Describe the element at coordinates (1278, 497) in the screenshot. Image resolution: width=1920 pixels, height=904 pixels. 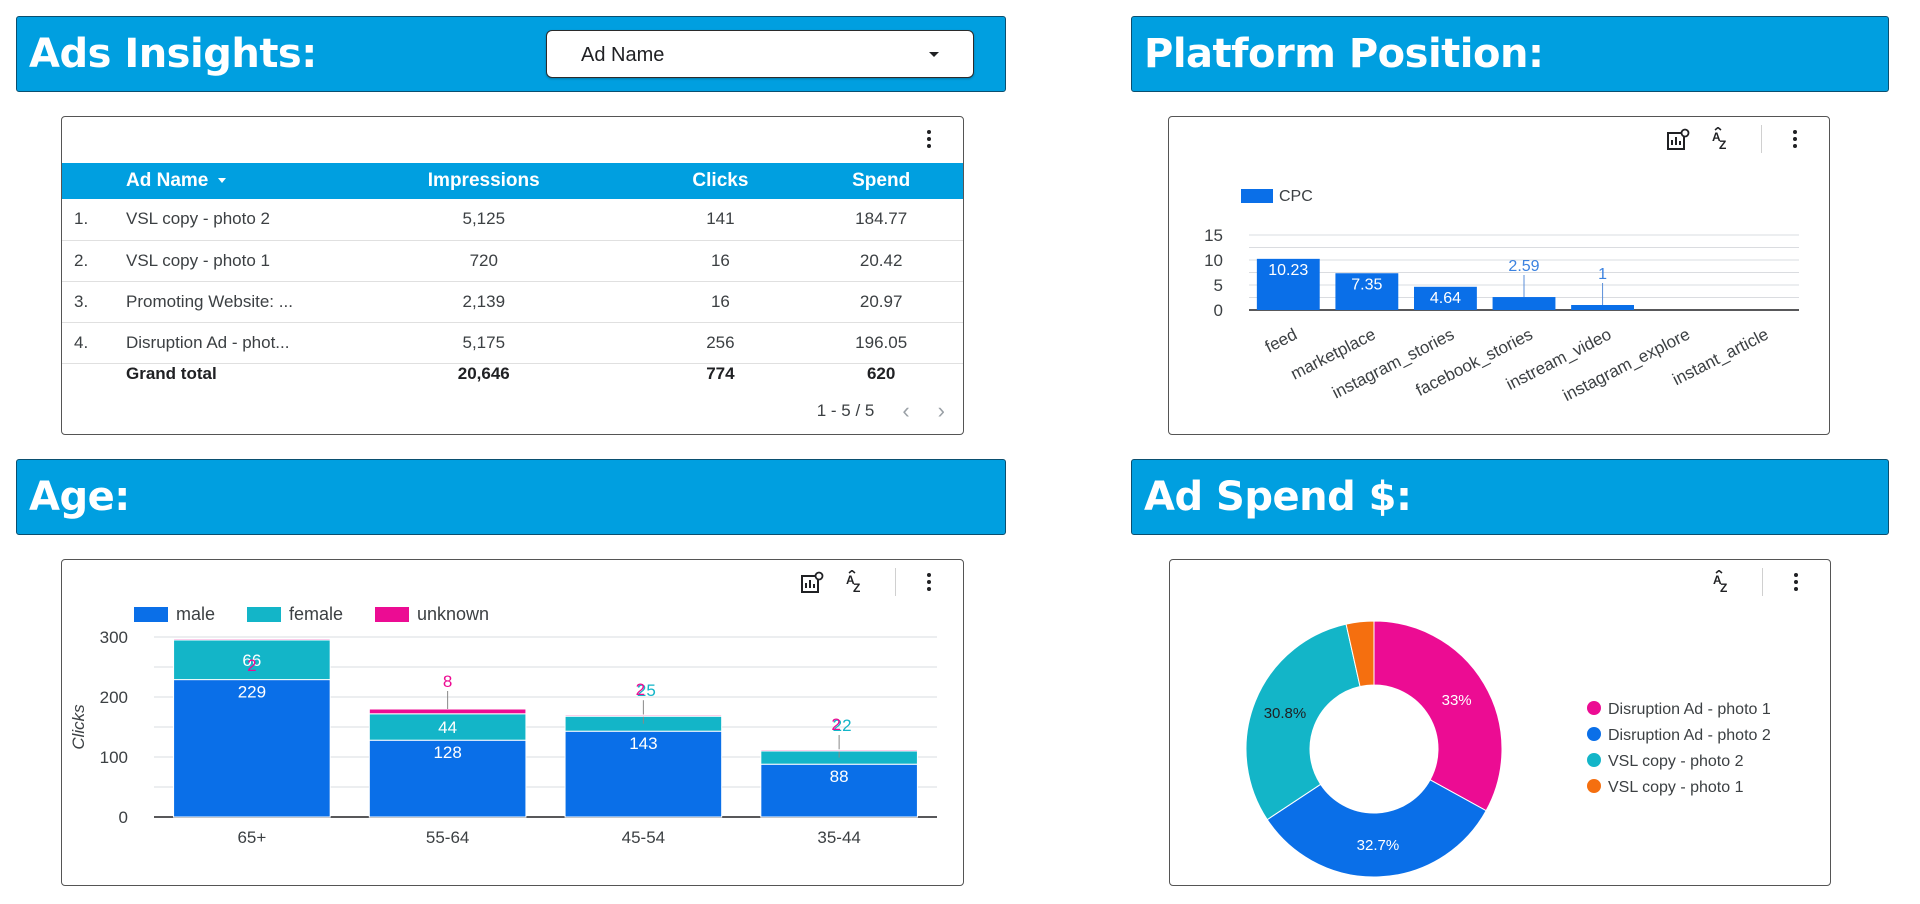
I see `ad-spend-title: Ad Spend $:` at that location.